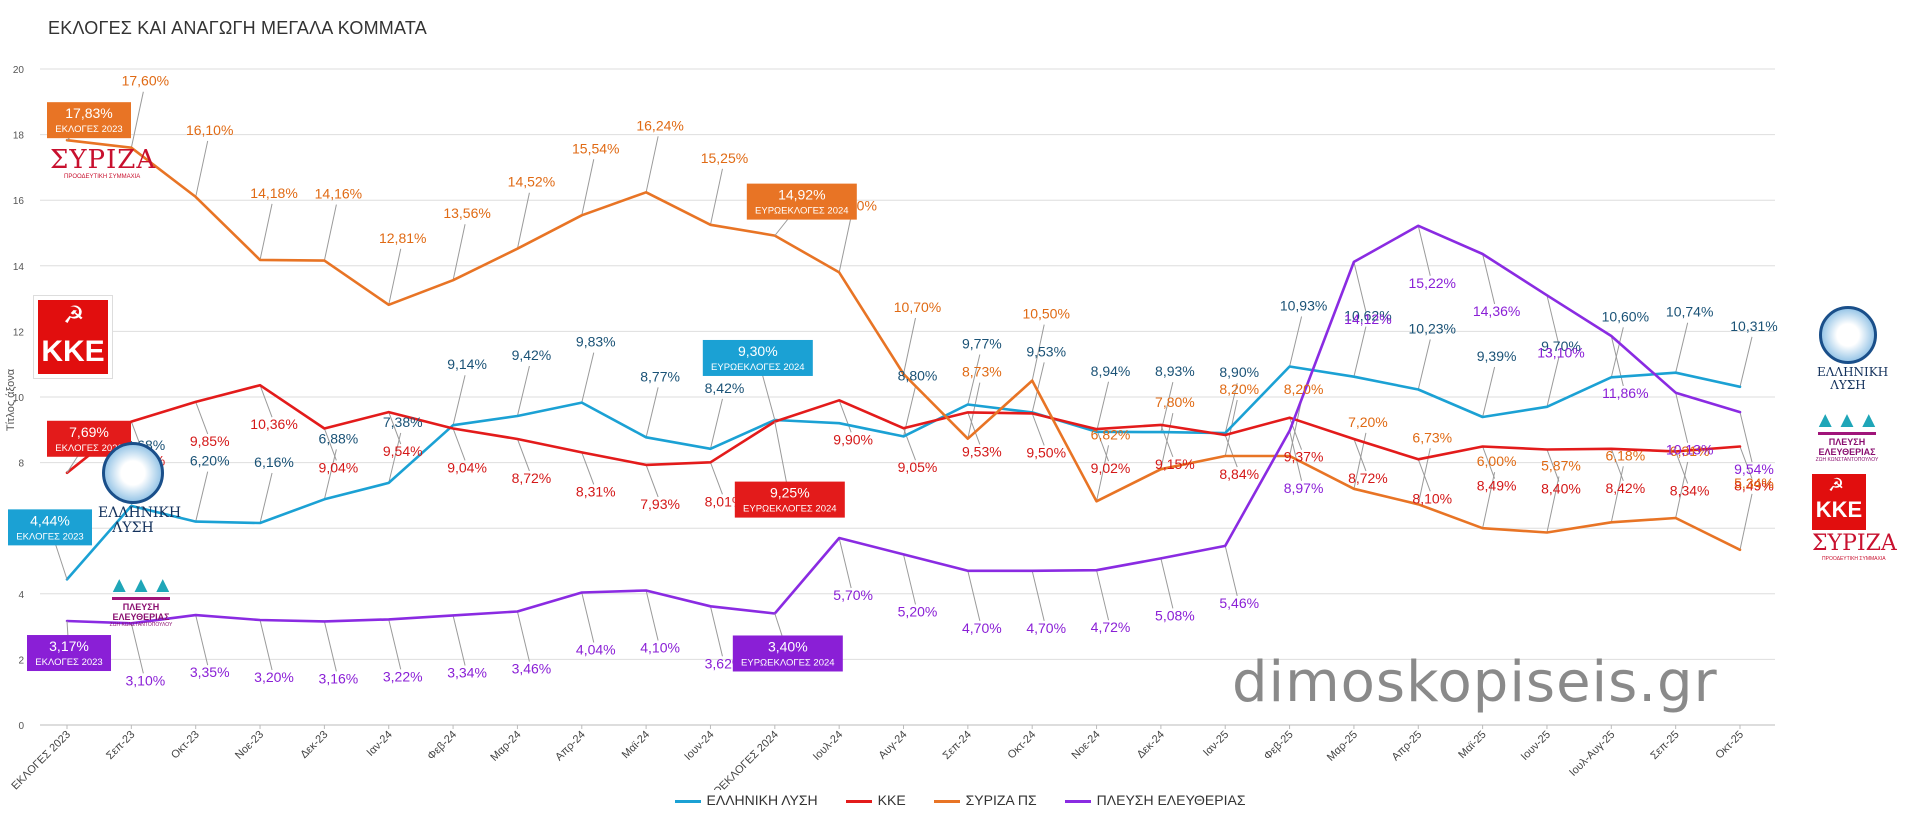  What do you see at coordinates (1367, 319) in the screenshot?
I see `data-label: 14,12%` at bounding box center [1367, 319].